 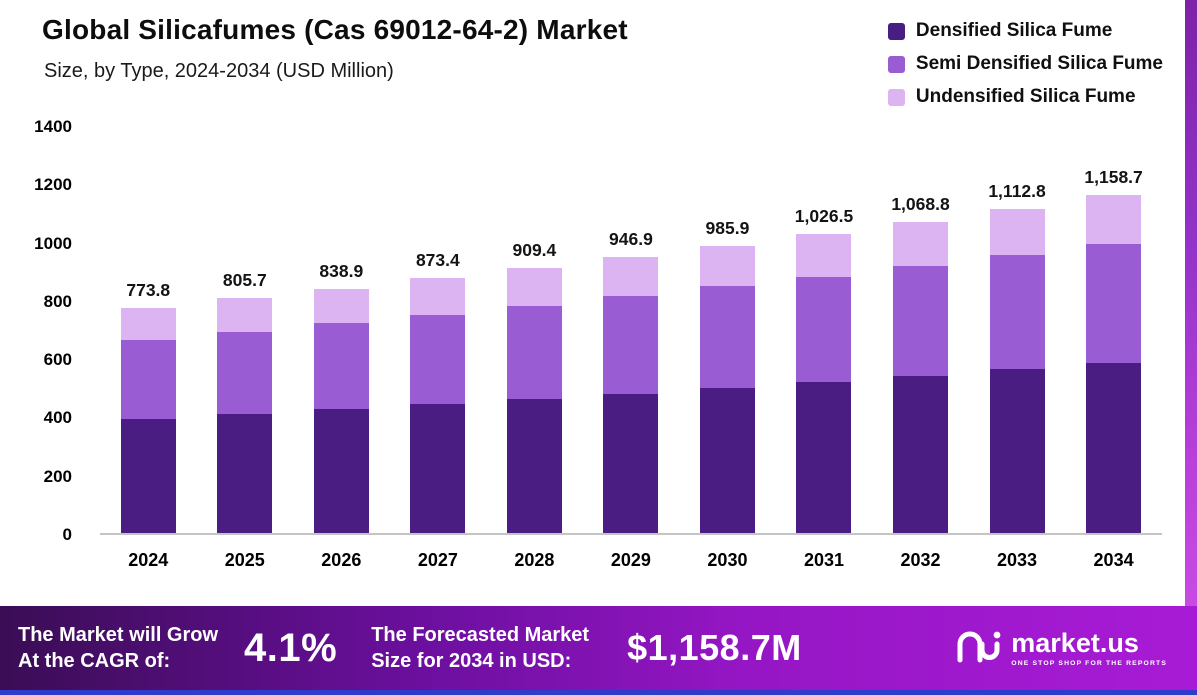 I want to click on bar-column: 1,026.5, so click(x=824, y=369).